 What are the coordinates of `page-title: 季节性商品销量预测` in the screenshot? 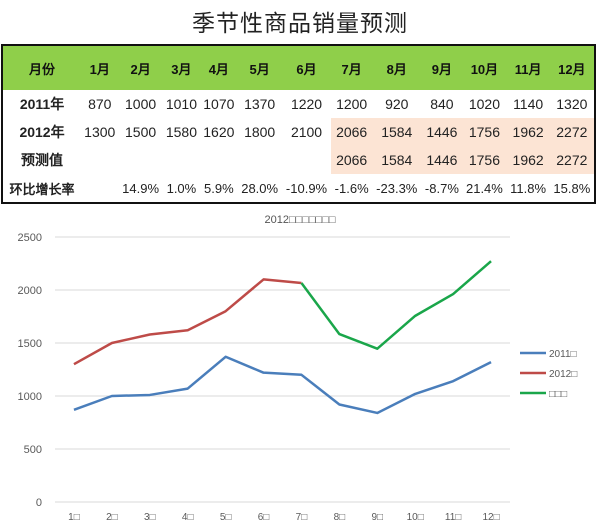 It's located at (300, 24).